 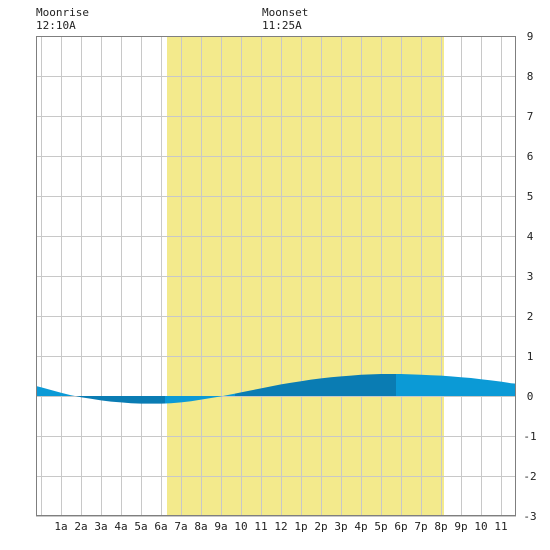 I want to click on x-tick-label: 6a, so click(x=160, y=526).